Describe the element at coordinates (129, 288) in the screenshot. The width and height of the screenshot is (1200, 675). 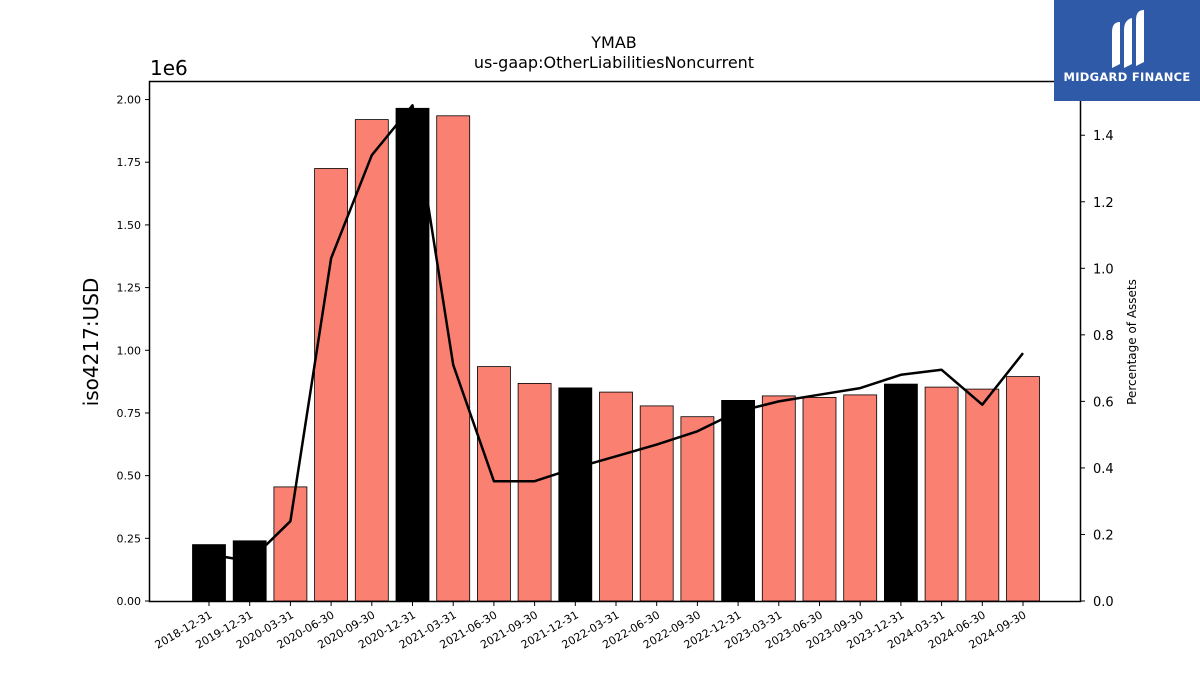
I see `y-tick-label: 1.25` at that location.